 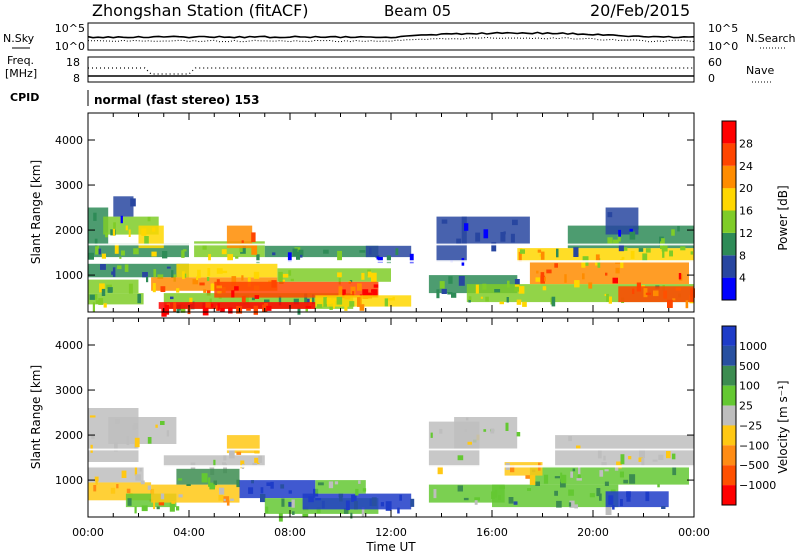 What do you see at coordinates (737, 210) in the screenshot?
I see `power-colorbar: 4 8 12 16 20 24 28` at bounding box center [737, 210].